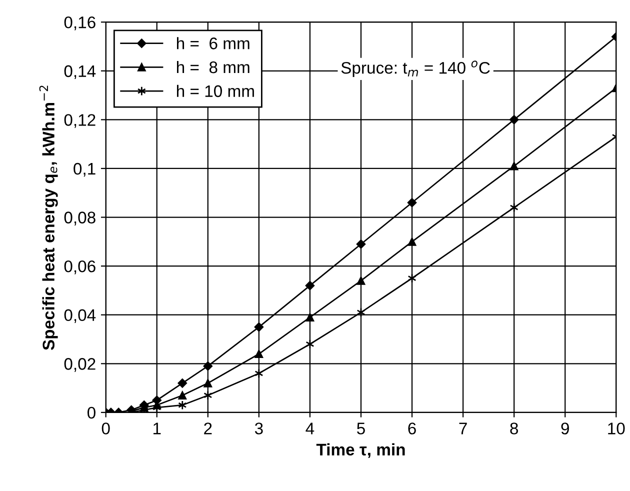 The height and width of the screenshot is (491, 630). What do you see at coordinates (80, 23) in the screenshot?
I see `y-tick-label: 0,16` at bounding box center [80, 23].